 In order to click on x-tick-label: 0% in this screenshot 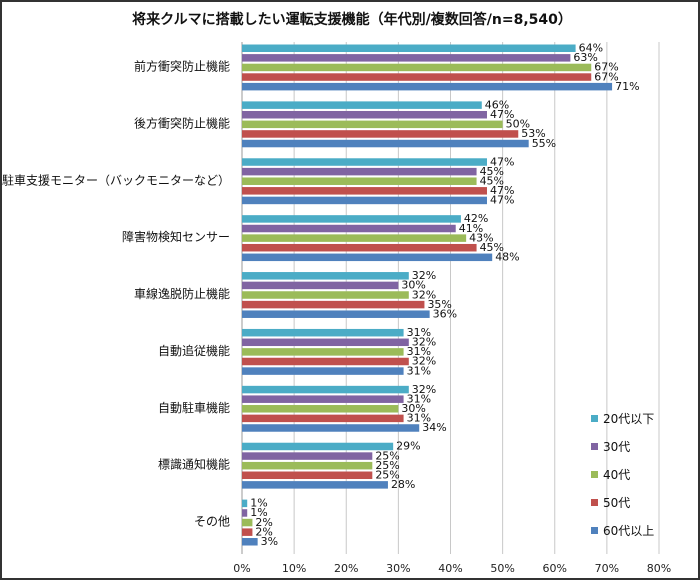, I will do `click(241, 568)`.